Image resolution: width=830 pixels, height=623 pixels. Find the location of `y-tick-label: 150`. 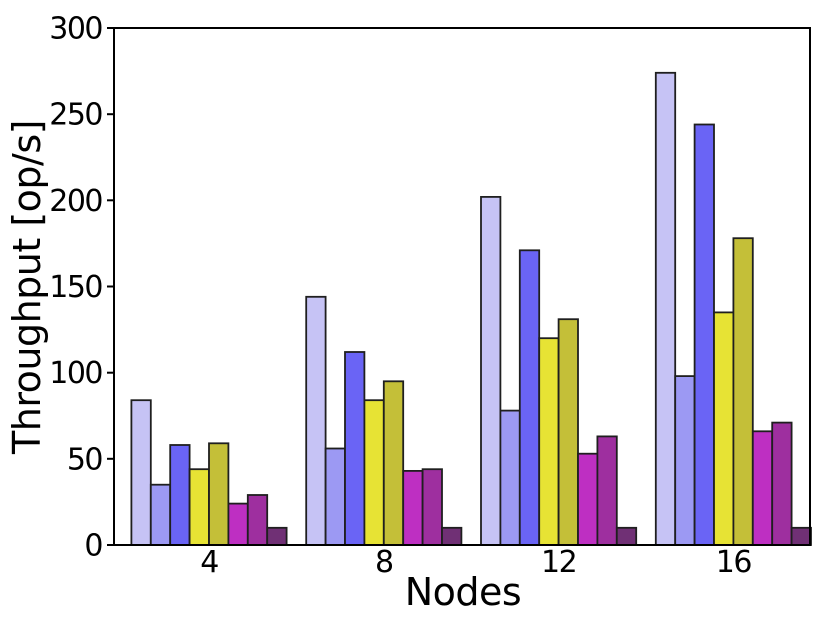

y-tick-label: 150 is located at coordinates (75, 287).